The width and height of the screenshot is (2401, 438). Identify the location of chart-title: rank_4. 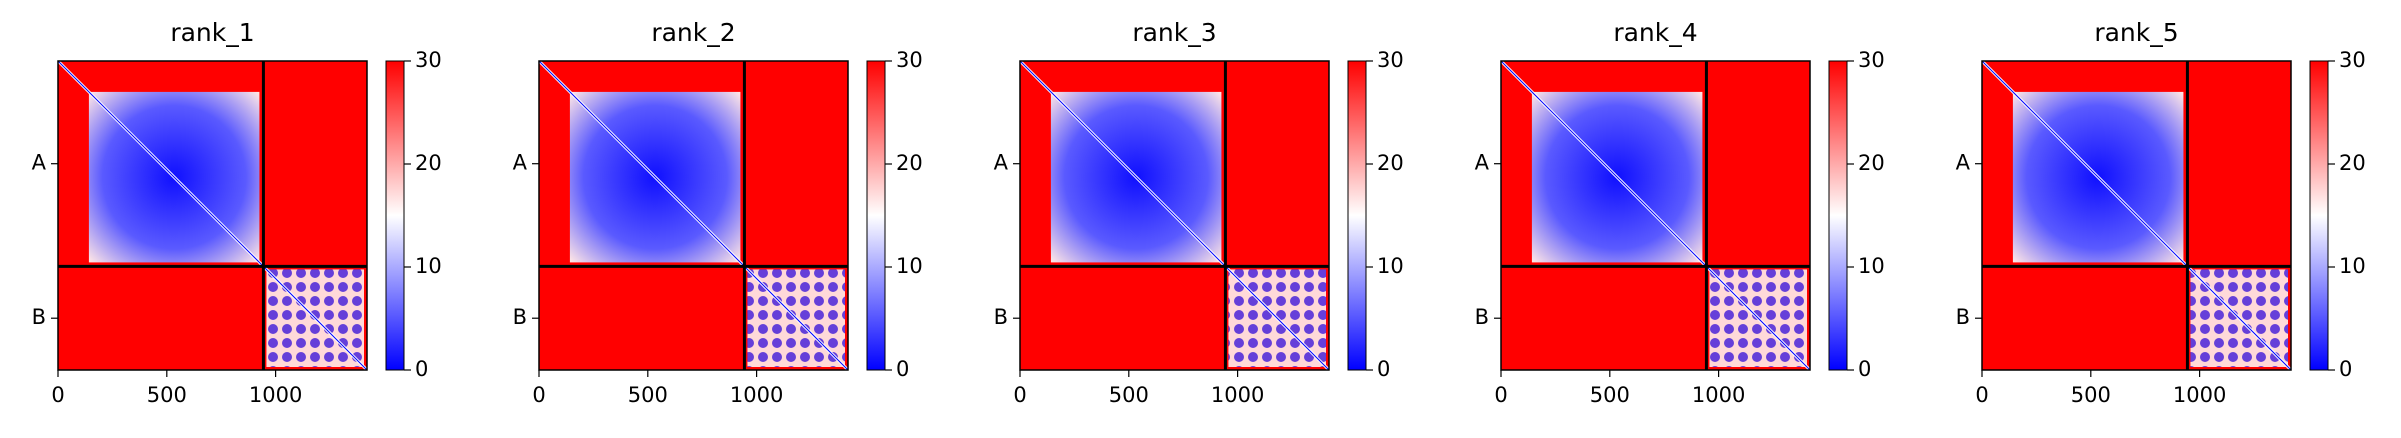
(1655, 32).